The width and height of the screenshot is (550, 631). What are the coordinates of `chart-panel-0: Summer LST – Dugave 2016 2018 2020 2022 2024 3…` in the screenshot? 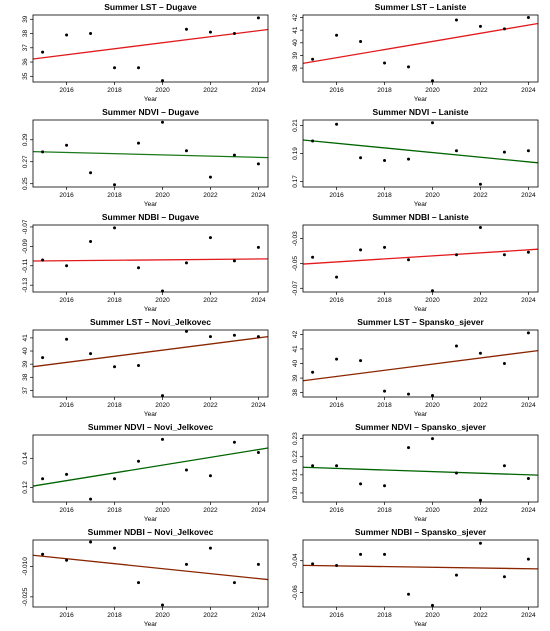 It's located at (145, 52).